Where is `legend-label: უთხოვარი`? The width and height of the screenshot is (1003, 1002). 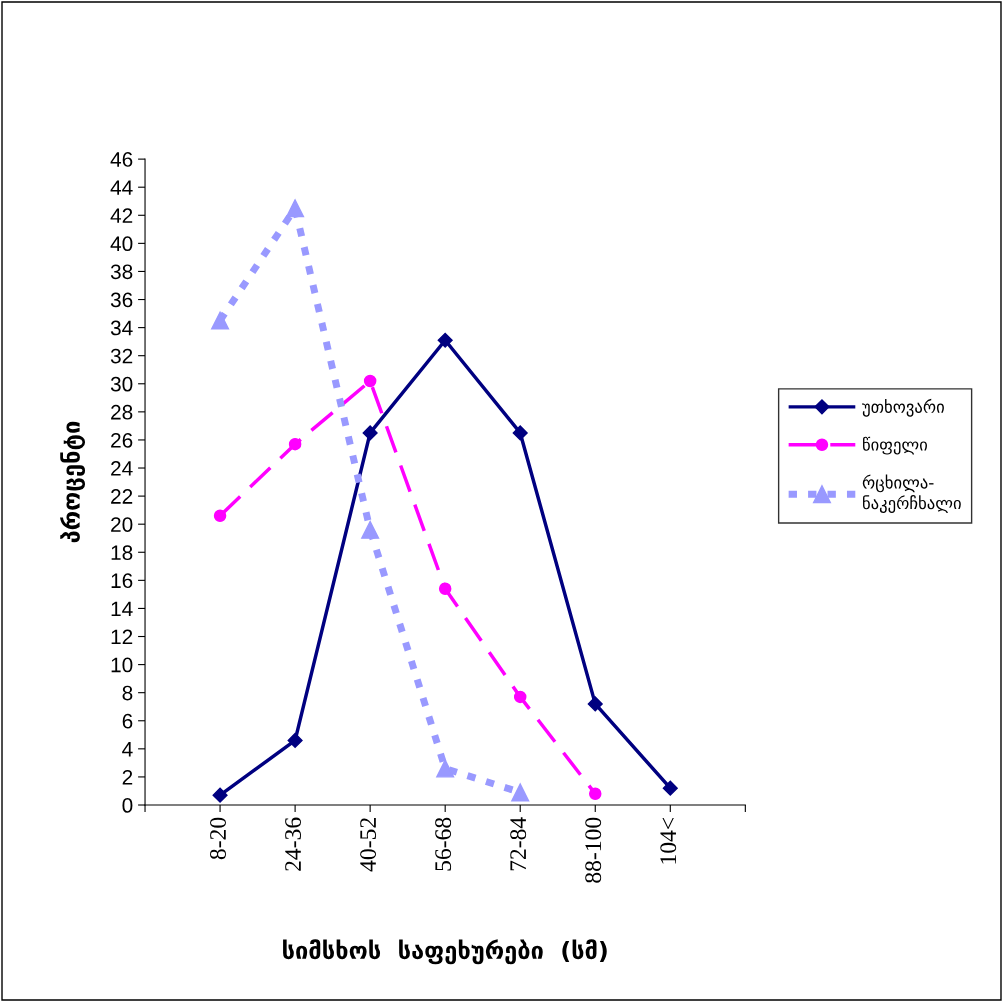
legend-label: უთხოვარი is located at coordinates (903, 407).